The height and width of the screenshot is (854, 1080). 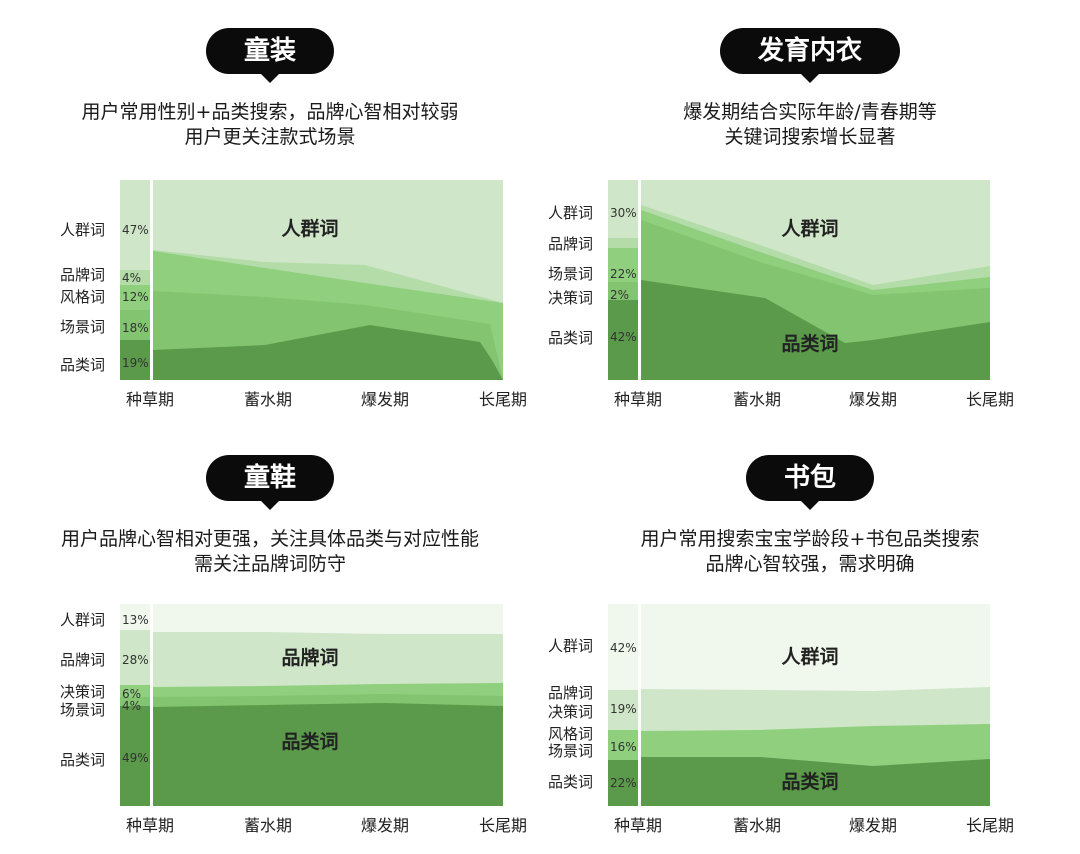 I want to click on description-line: 用户常用性别+品类搜索，品牌心智相对较弱, so click(x=270, y=112).